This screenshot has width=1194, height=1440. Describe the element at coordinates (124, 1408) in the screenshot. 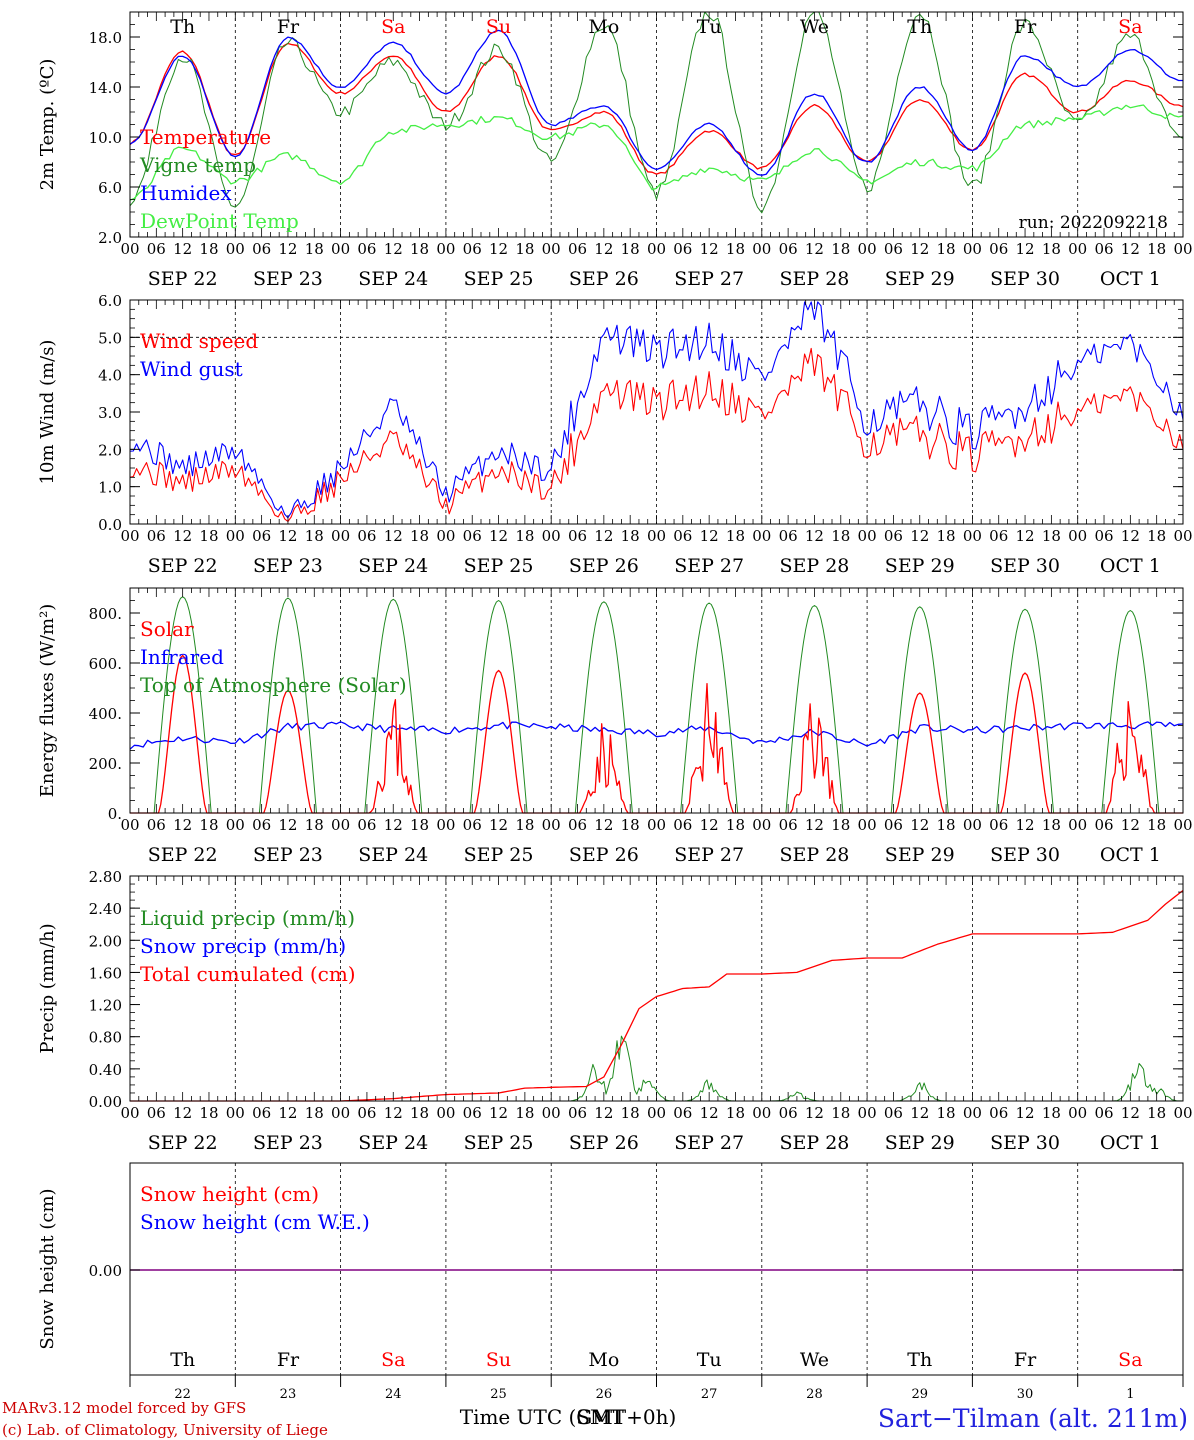

I see `credit-line-1: MARv3.12 model forced by GFS` at that location.